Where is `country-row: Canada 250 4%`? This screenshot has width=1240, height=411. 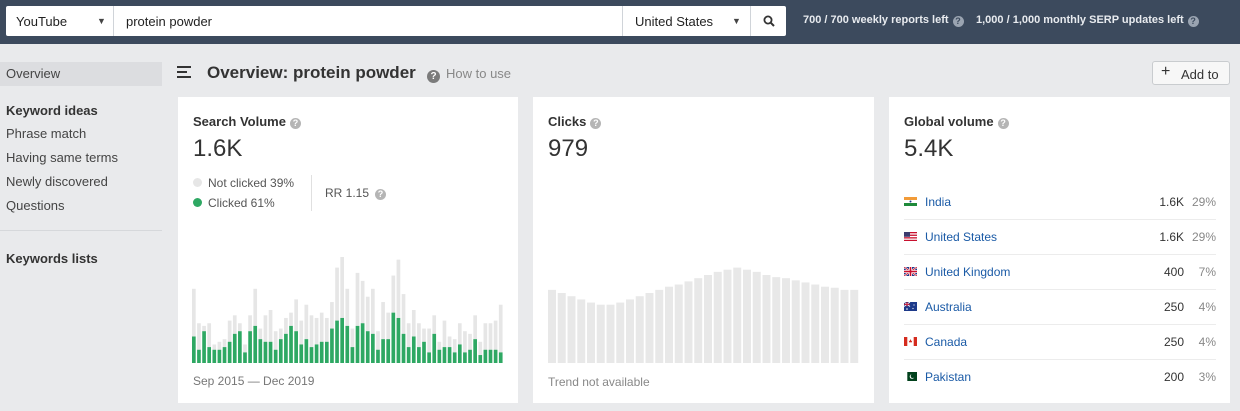
country-row: Canada 250 4% is located at coordinates (1060, 342).